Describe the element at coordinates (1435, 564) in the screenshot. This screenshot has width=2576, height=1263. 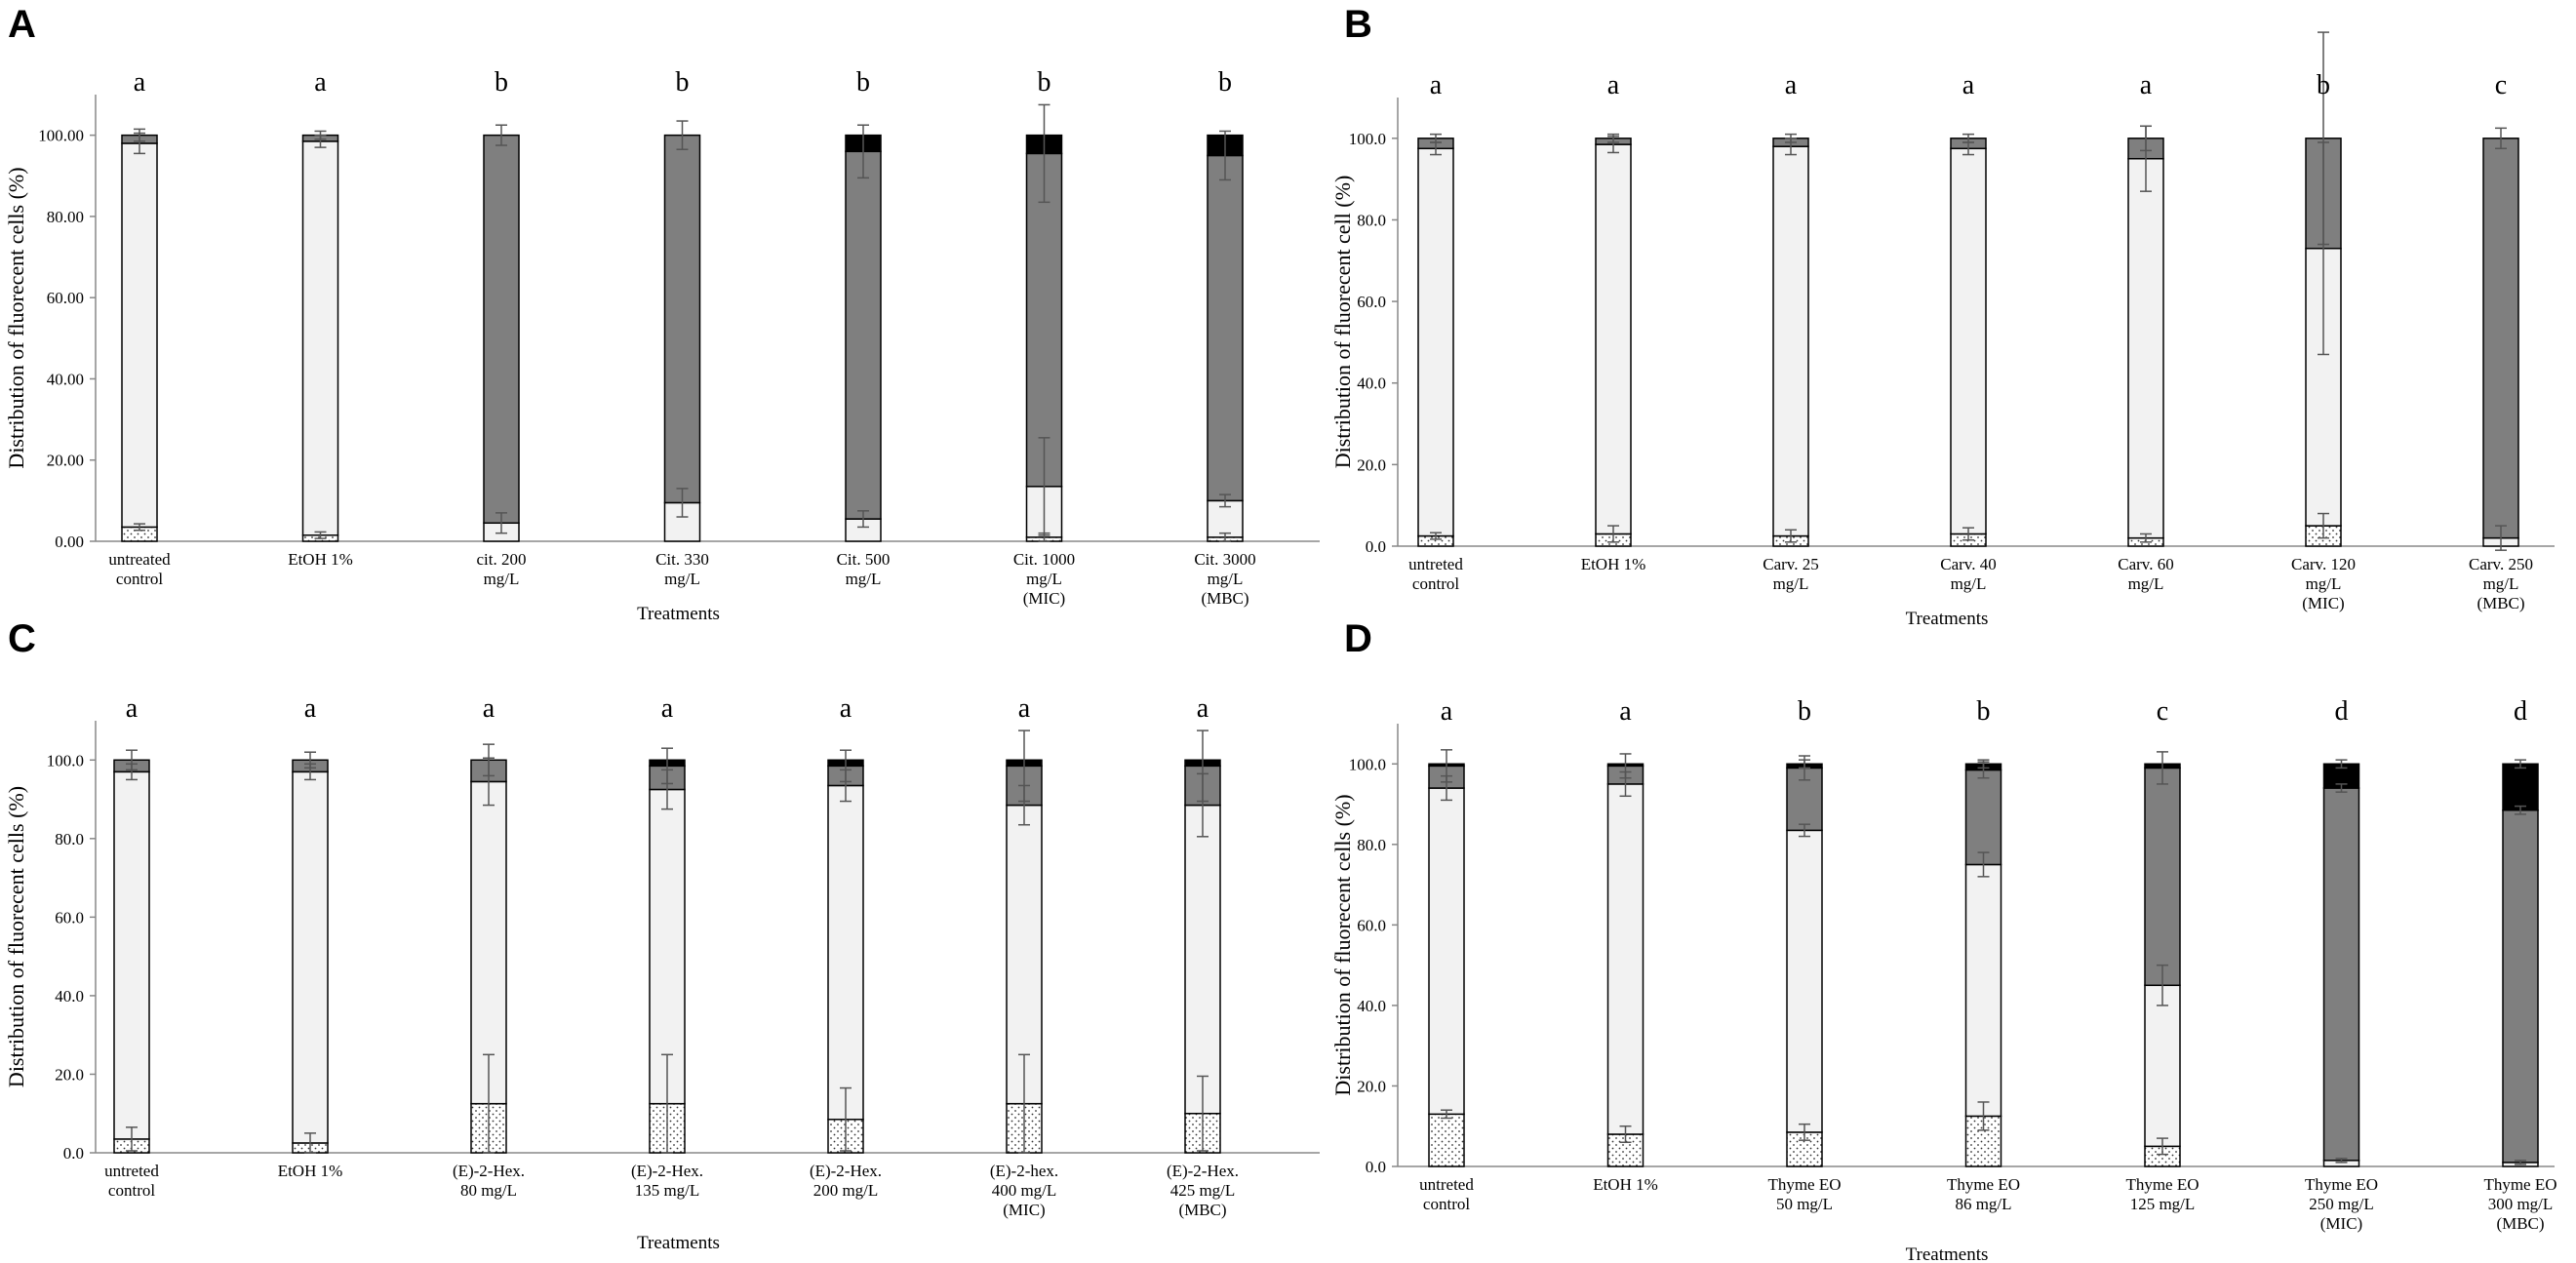
I see `x-tick-label: untreted` at that location.